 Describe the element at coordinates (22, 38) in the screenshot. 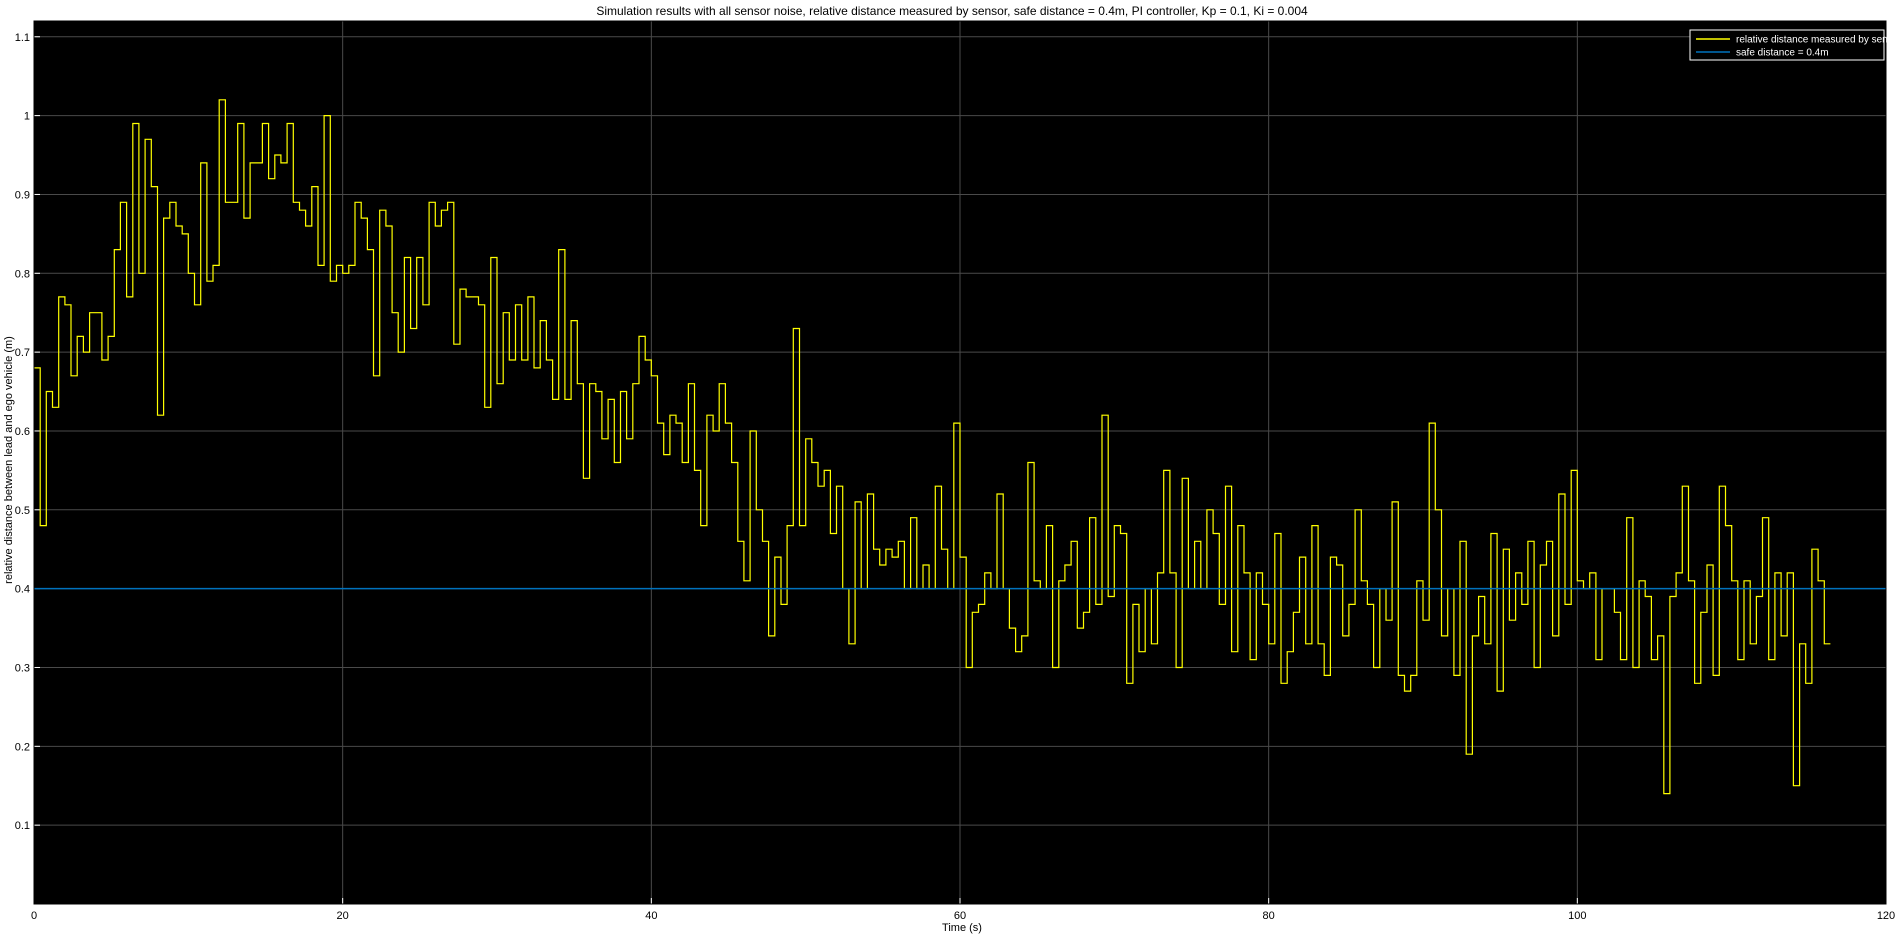

I see `y-tick-label: 1.1` at that location.